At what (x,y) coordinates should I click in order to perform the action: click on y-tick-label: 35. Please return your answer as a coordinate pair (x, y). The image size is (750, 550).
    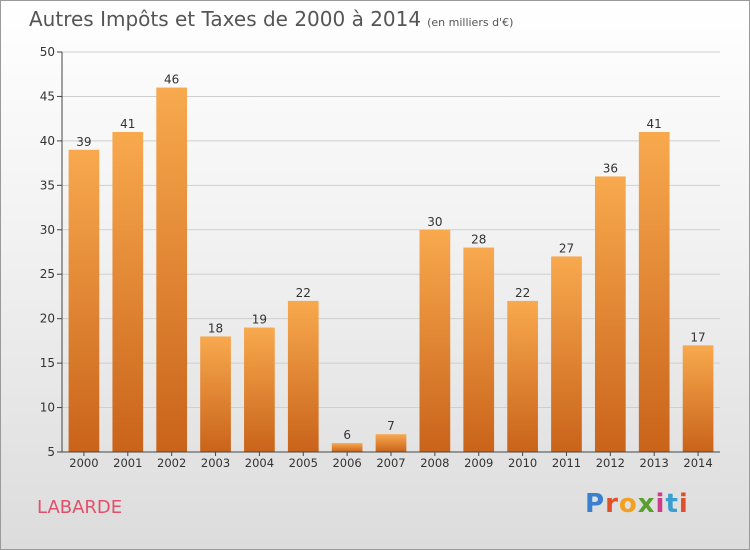
    Looking at the image, I should click on (47, 185).